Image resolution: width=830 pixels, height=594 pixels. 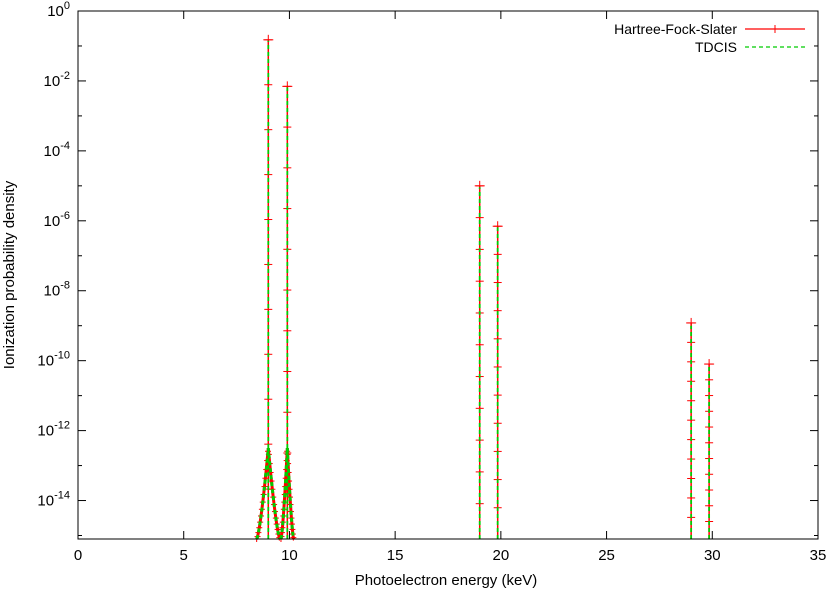 What do you see at coordinates (289, 555) in the screenshot?
I see `x-tick-label: 10` at bounding box center [289, 555].